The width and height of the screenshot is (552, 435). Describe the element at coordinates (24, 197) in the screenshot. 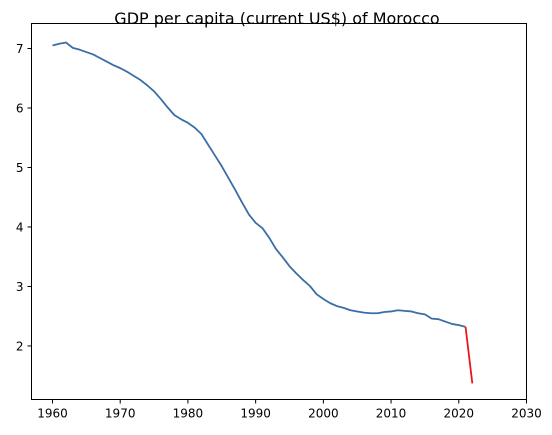

I see `y-axis: 2 3 4 5 6 7` at that location.